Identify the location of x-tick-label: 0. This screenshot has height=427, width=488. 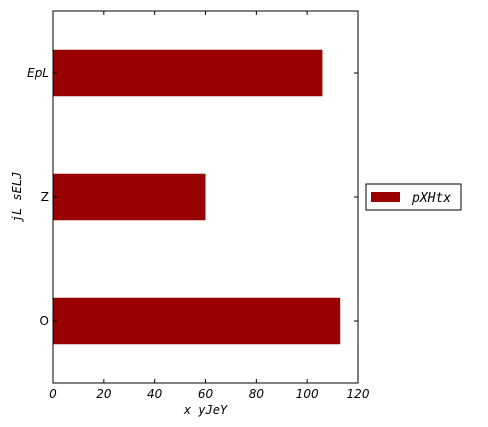
(53, 394).